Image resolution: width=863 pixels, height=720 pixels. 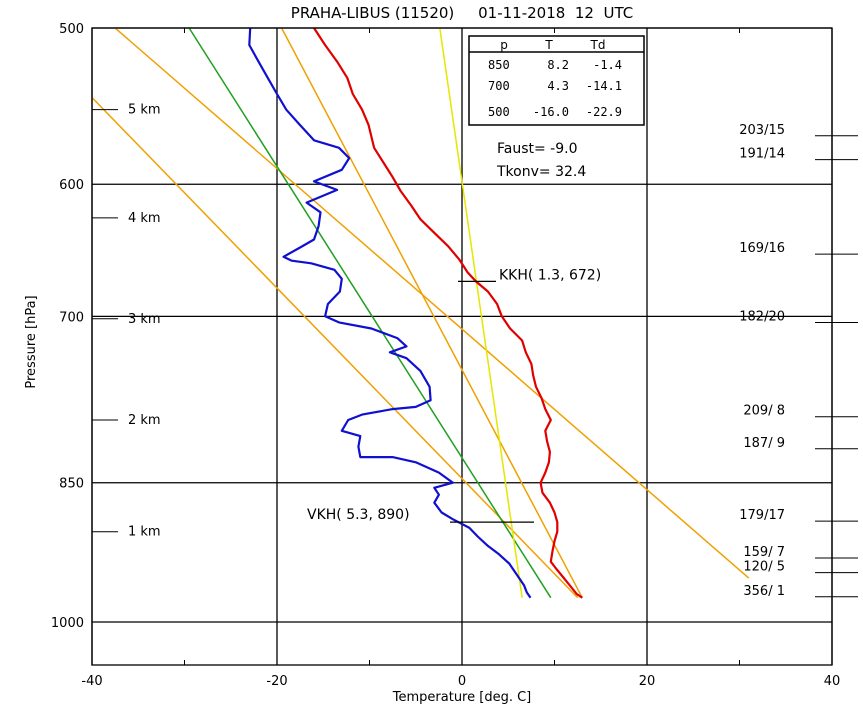 What do you see at coordinates (67, 623) in the screenshot?
I see `y-tick-label: 1000` at bounding box center [67, 623].